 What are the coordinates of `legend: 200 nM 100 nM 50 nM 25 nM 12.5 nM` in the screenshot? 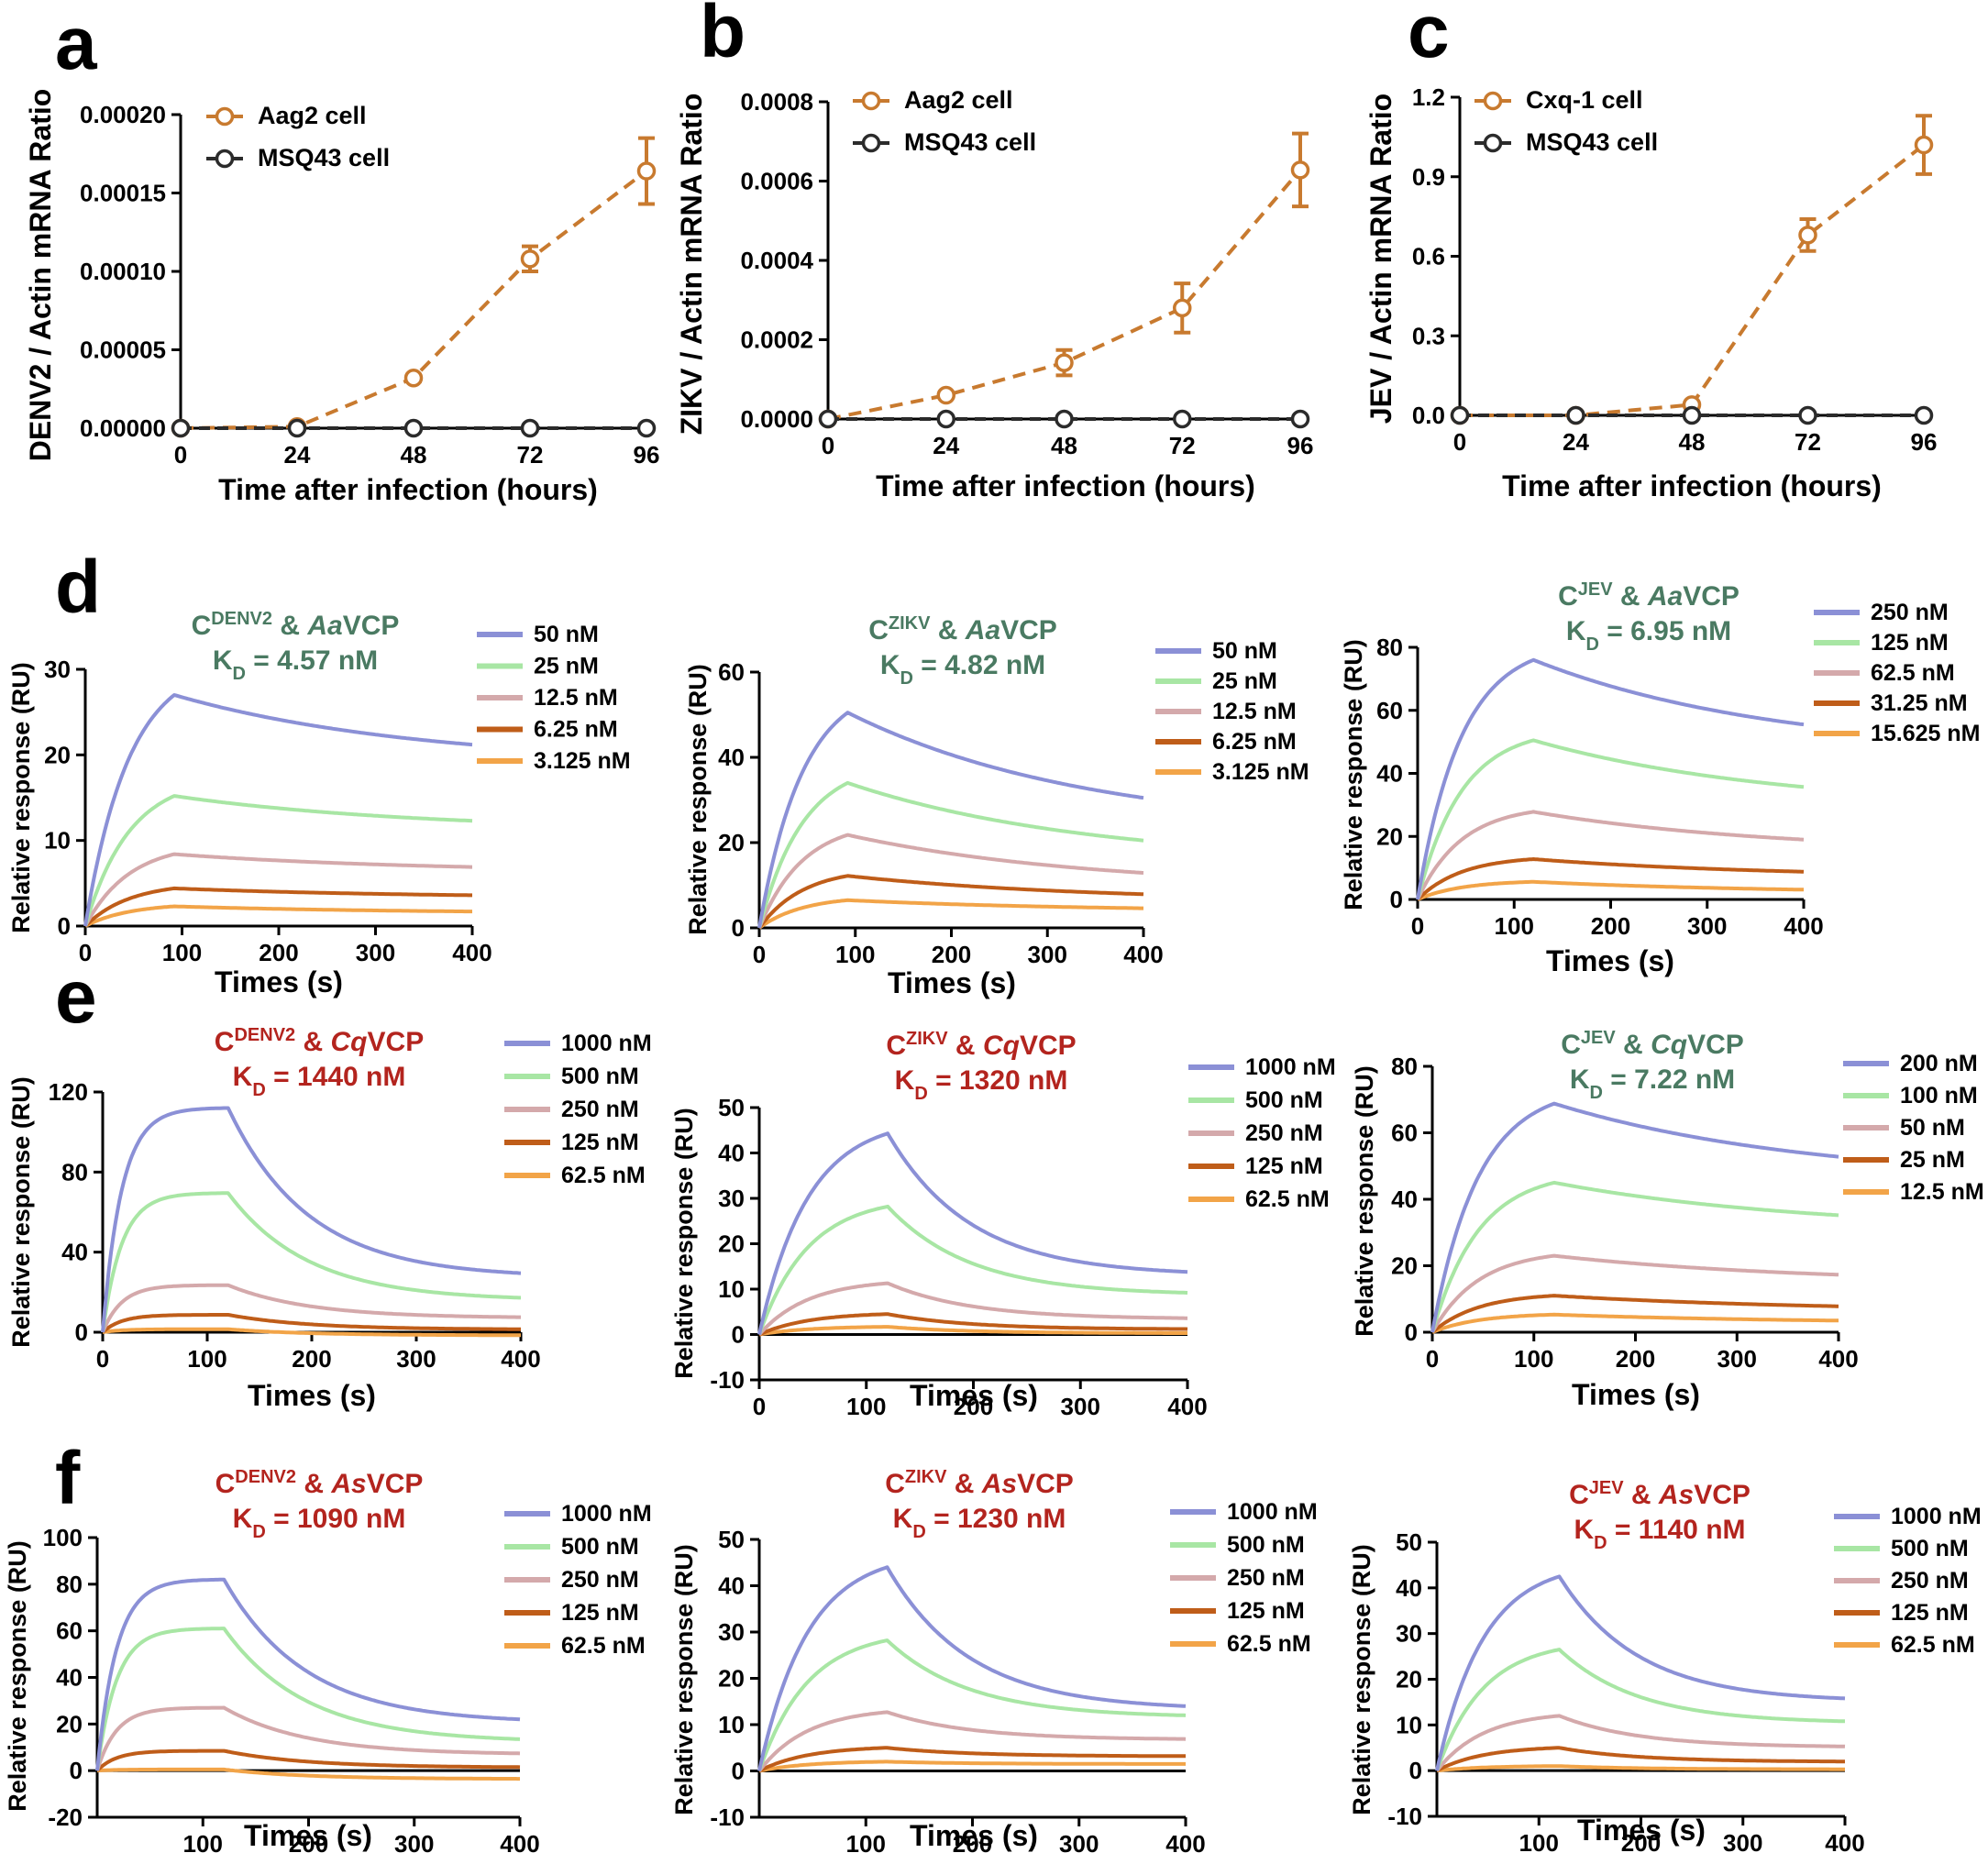 It's located at (1913, 1128).